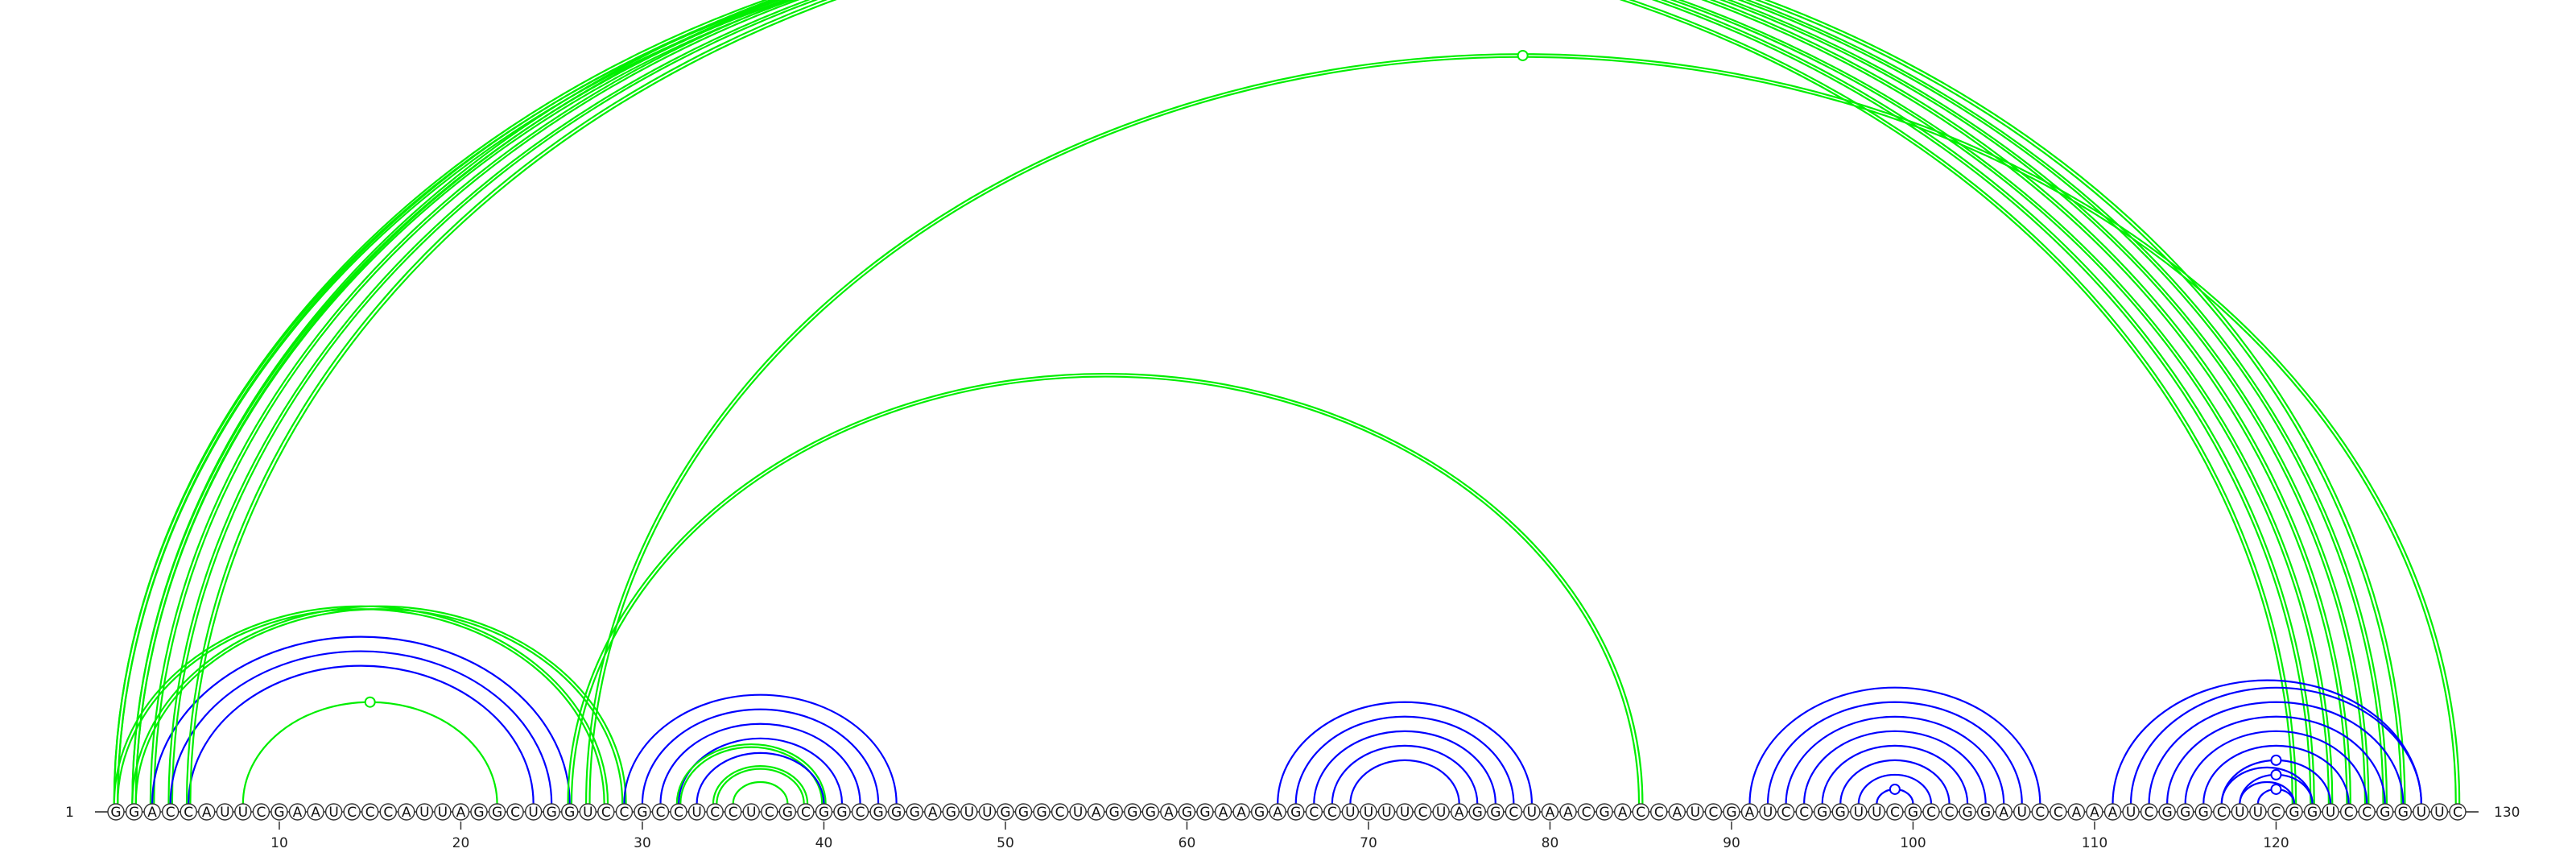 The width and height of the screenshot is (2576, 861). I want to click on nucleotide-95: G, so click(1822, 812).